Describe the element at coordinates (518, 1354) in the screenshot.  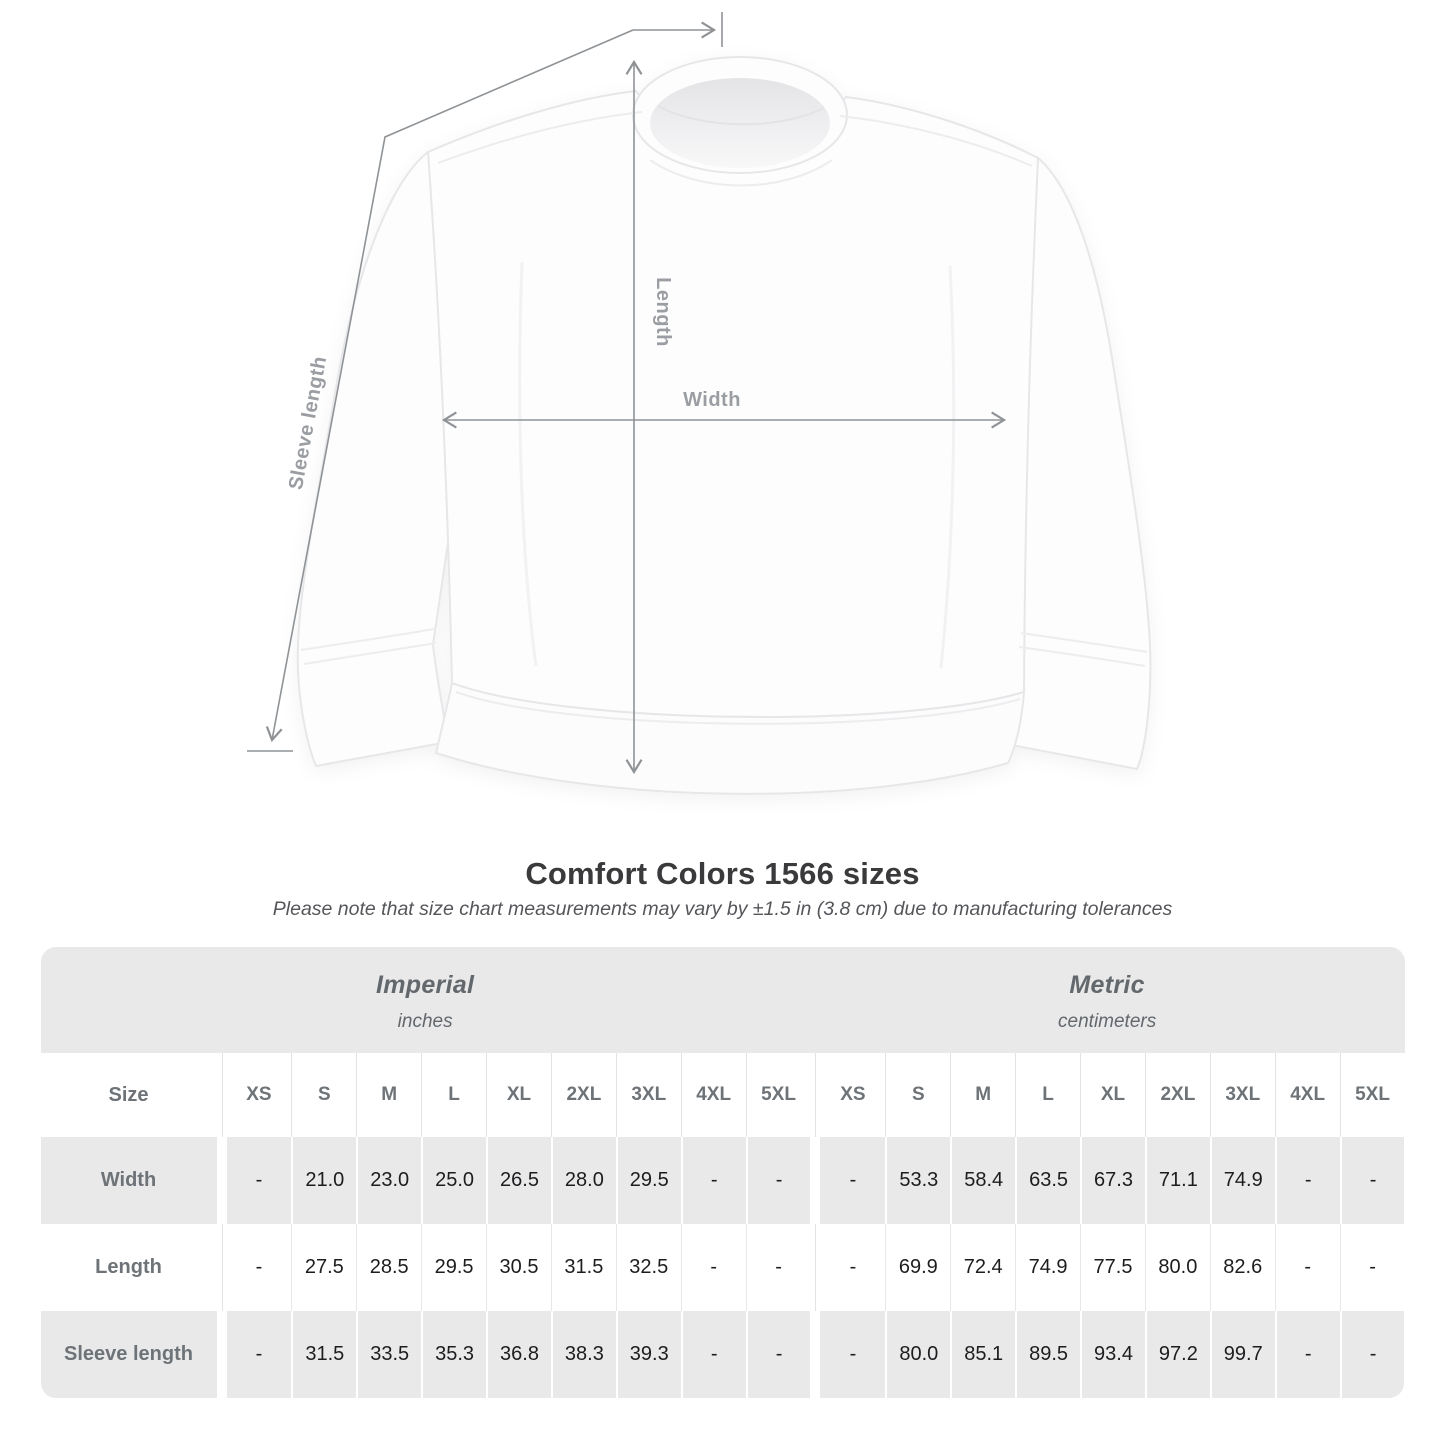
I see `value-cell: 36.8` at that location.